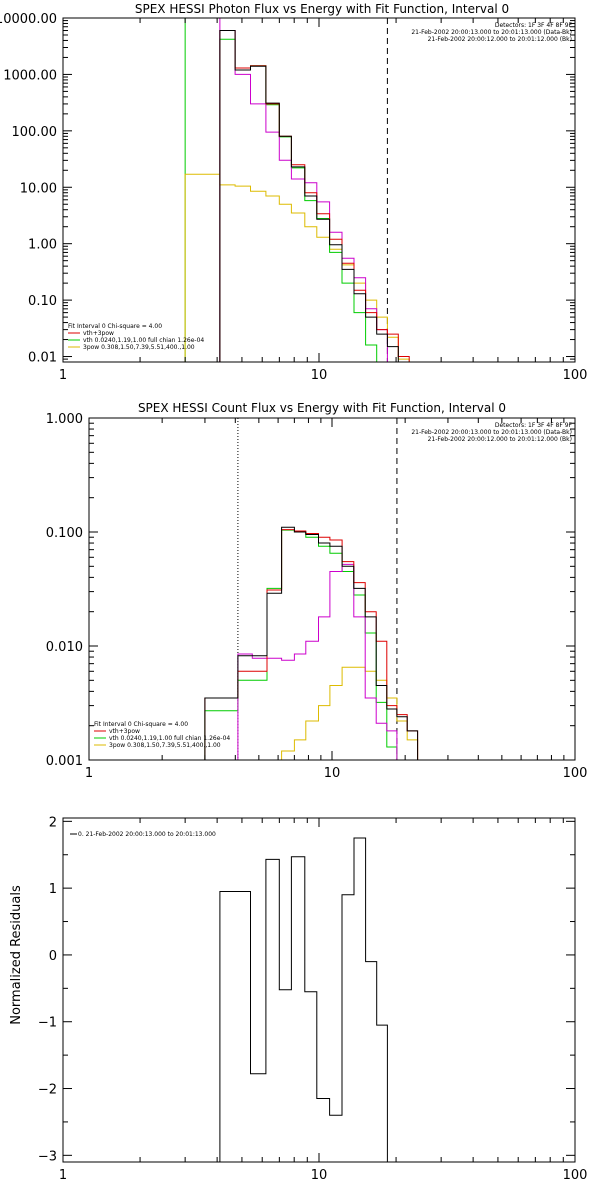 The width and height of the screenshot is (600, 1204). I want to click on y-tick-label: 0.10, so click(42, 301).